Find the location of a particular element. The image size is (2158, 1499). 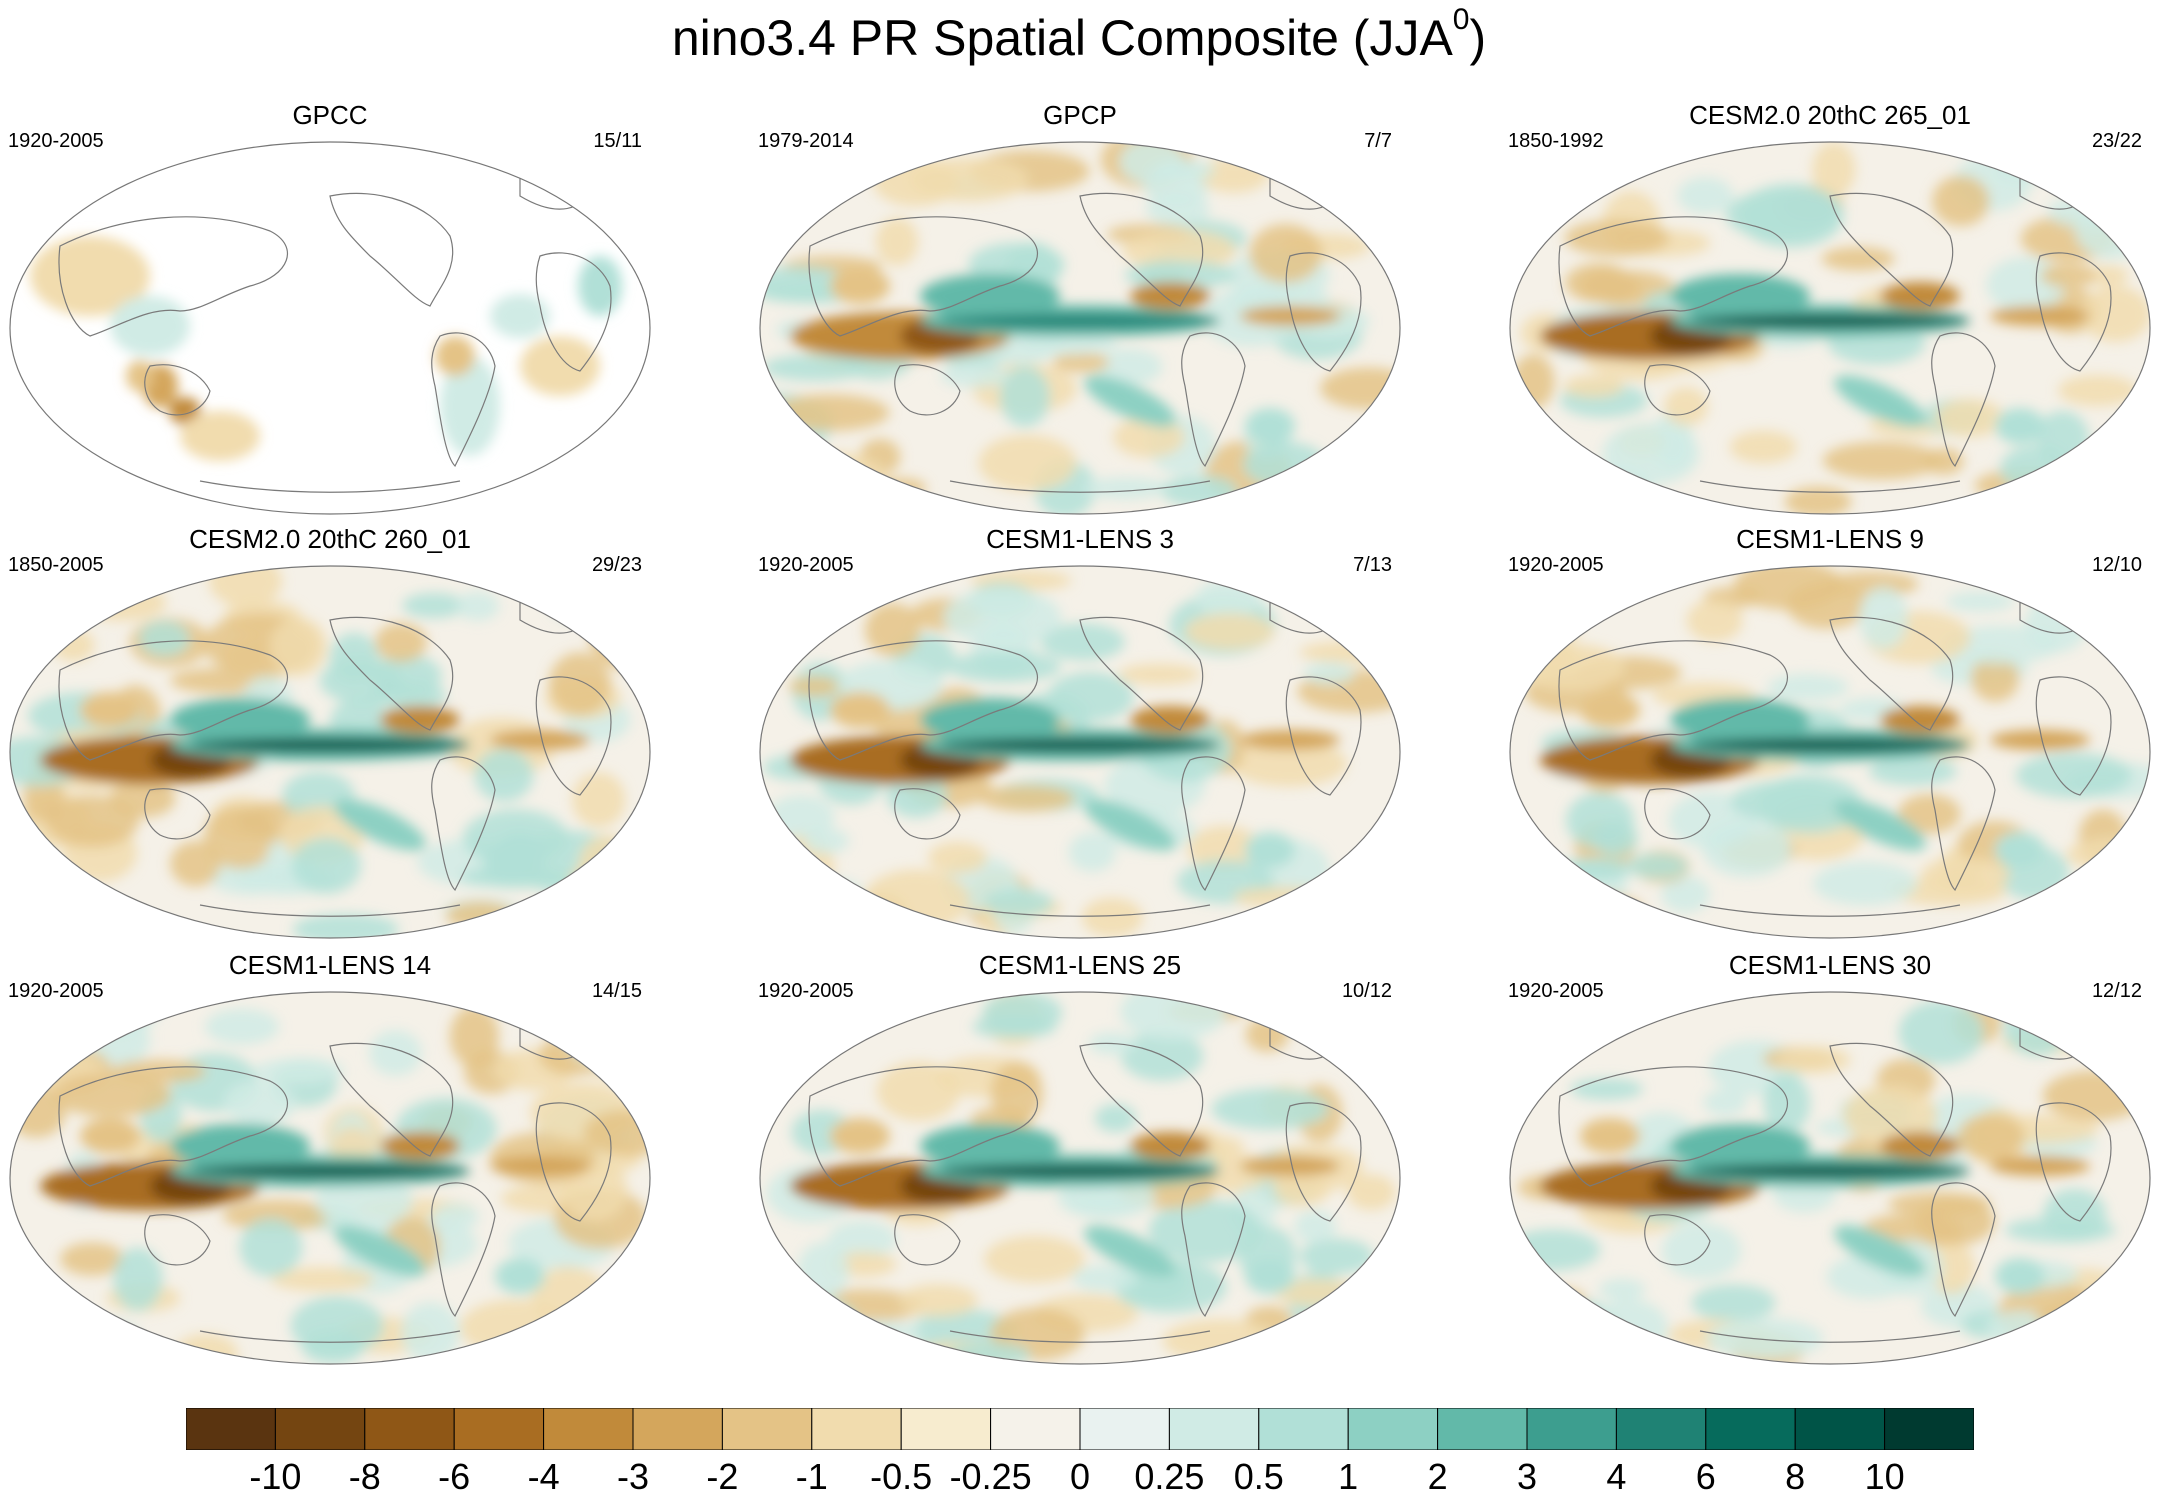

map-panel: CESM1-LENS 9 1920-2005 12/10 is located at coordinates (1829, 734).